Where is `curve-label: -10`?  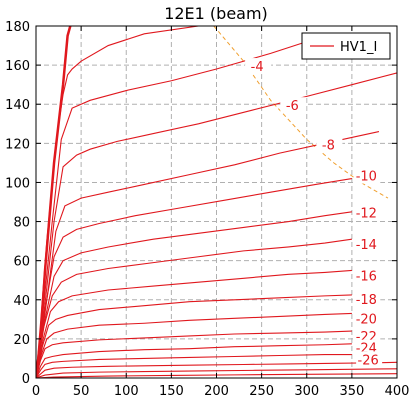 curve-label: -10 is located at coordinates (366, 177).